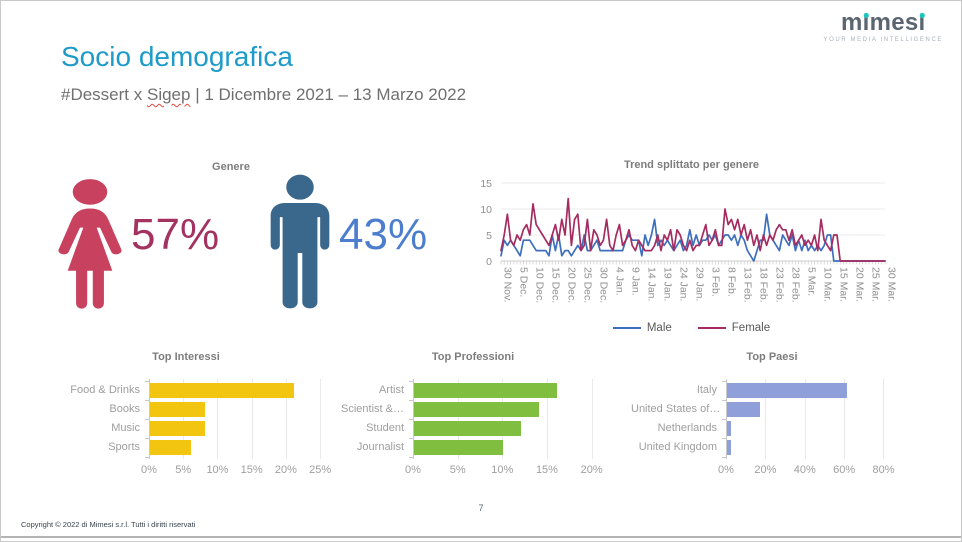 The height and width of the screenshot is (542, 962). I want to click on svg-text: 20 Dec., so click(572, 285).